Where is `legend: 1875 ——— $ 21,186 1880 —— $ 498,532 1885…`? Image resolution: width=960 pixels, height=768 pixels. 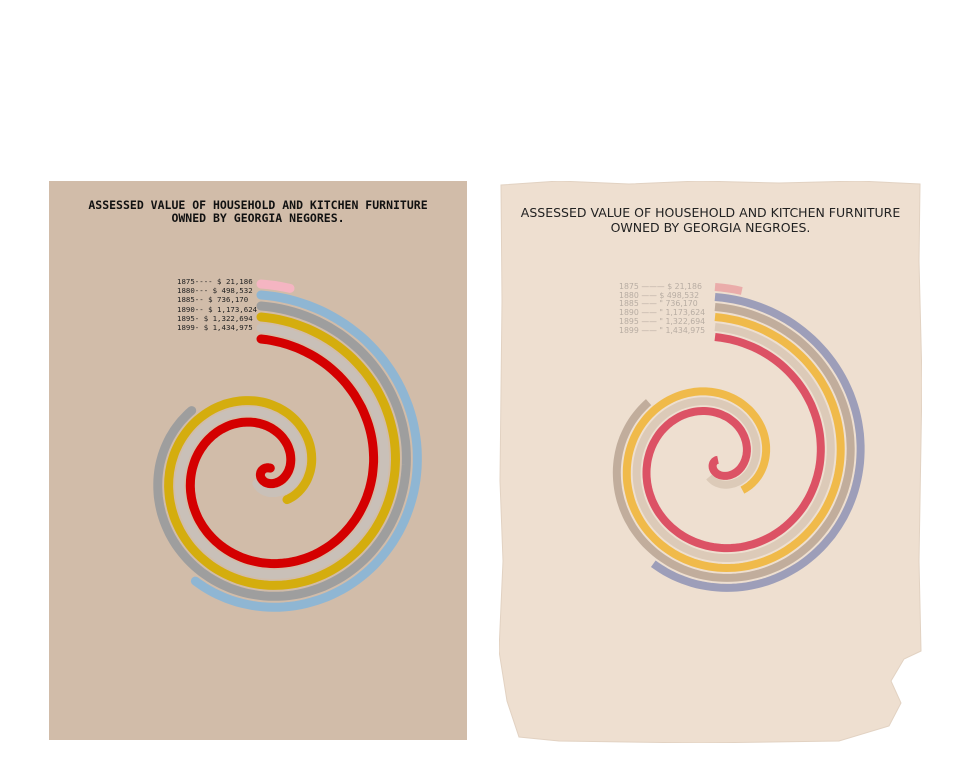
legend: 1875 ——— $ 21,186 1880 —— $ 498,532 1885… is located at coordinates (662, 308).